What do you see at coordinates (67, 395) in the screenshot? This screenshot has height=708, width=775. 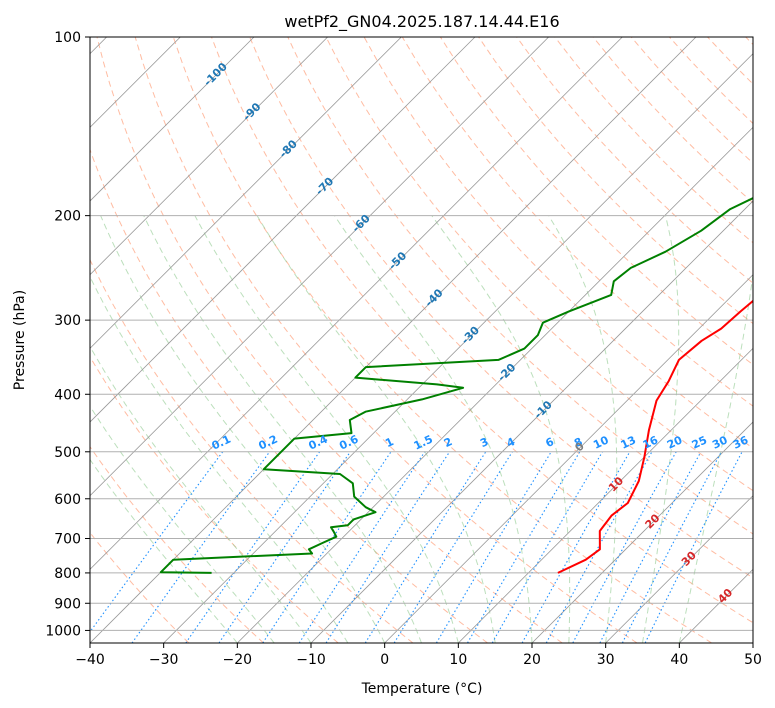 I see `y-tick-label: 400` at bounding box center [67, 395].